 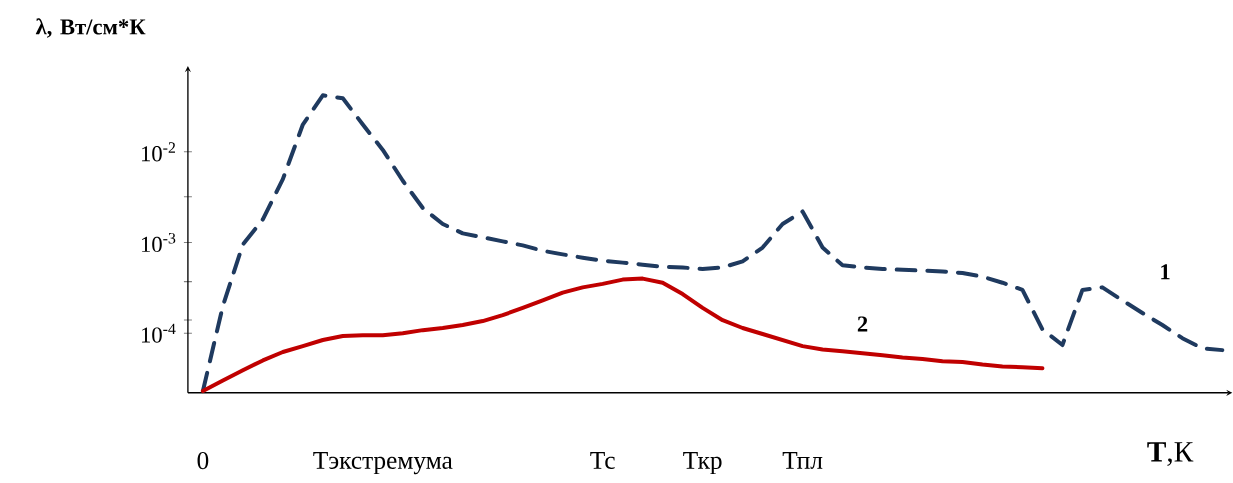 I want to click on y-tick-label: 10$^{-2}$, so click(x=158, y=152).